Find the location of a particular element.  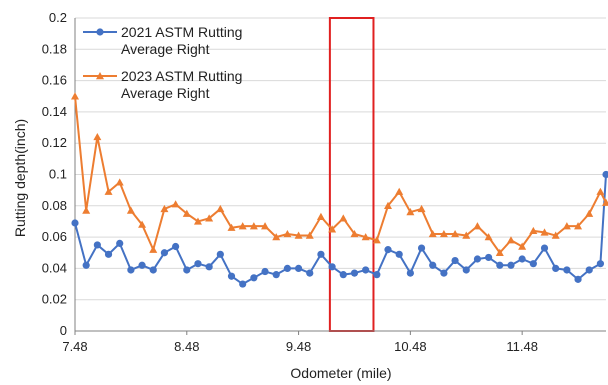

x-tick-label: 9.48 is located at coordinates (298, 346).